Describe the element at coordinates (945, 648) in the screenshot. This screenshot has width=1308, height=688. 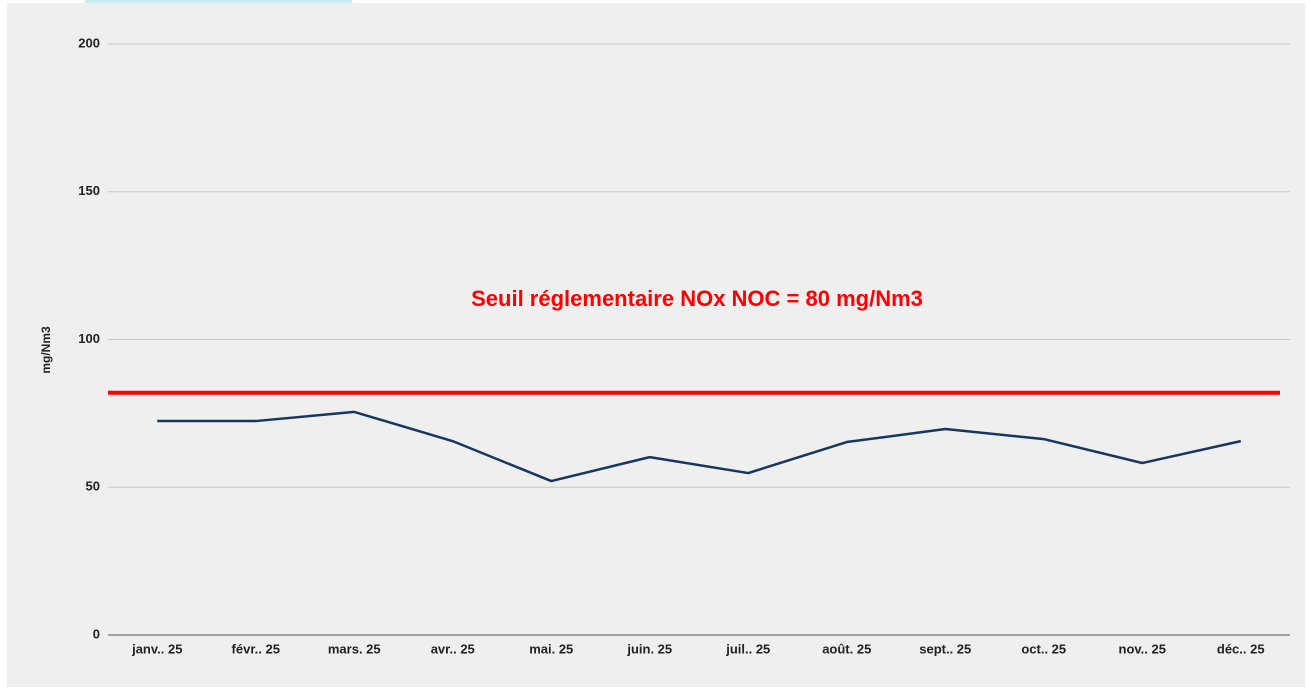
I see `x-tick-label: sept.. 25` at that location.